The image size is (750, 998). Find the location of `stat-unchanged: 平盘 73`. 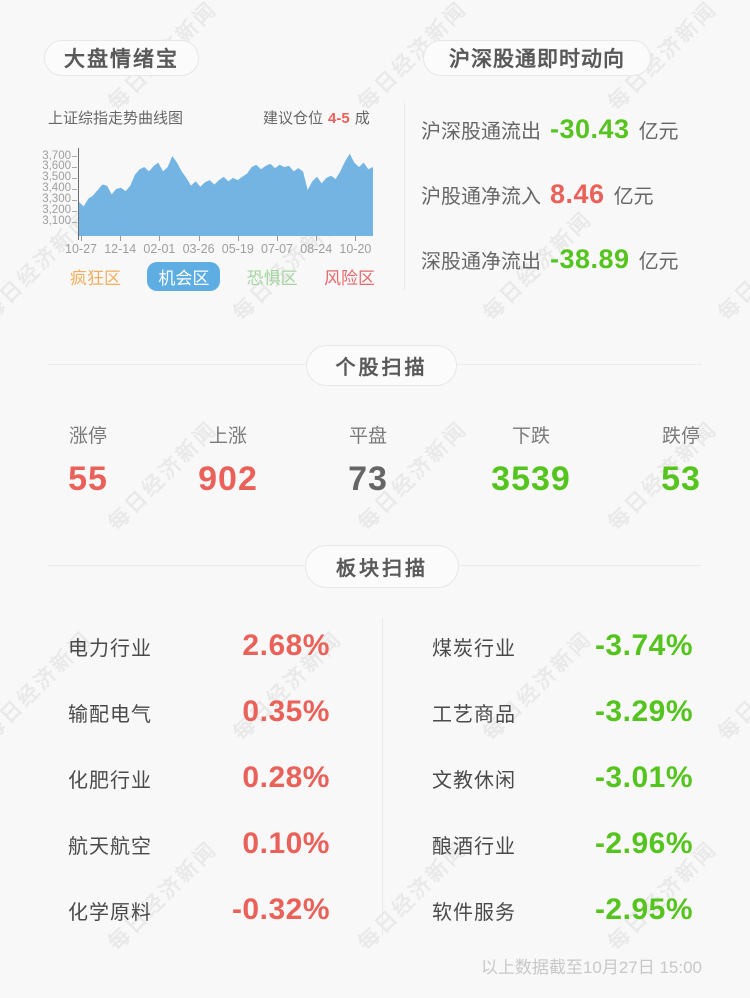

stat-unchanged: 平盘 73 is located at coordinates (368, 460).